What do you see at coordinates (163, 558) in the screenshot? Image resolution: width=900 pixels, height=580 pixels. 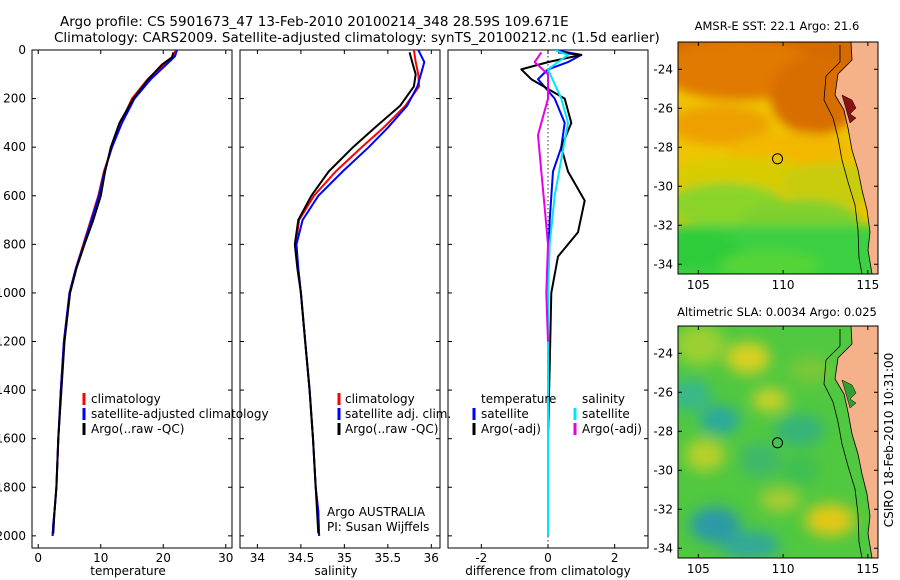 I see `x-tick-label: 20` at bounding box center [163, 558].